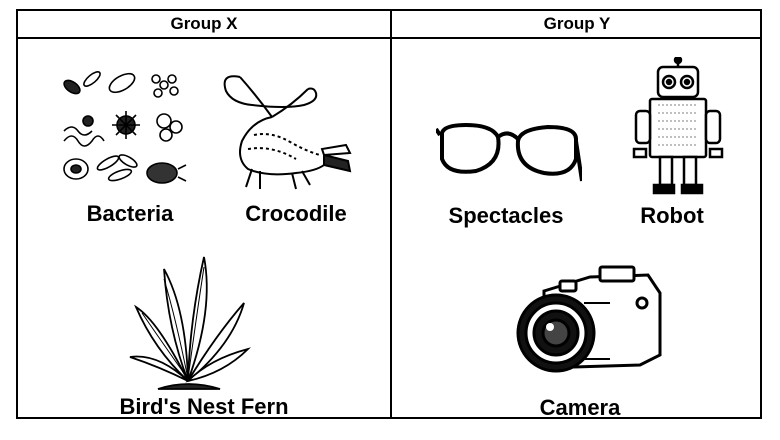  Describe the element at coordinates (283, 129) in the screenshot. I see `crocodile-icon` at that location.